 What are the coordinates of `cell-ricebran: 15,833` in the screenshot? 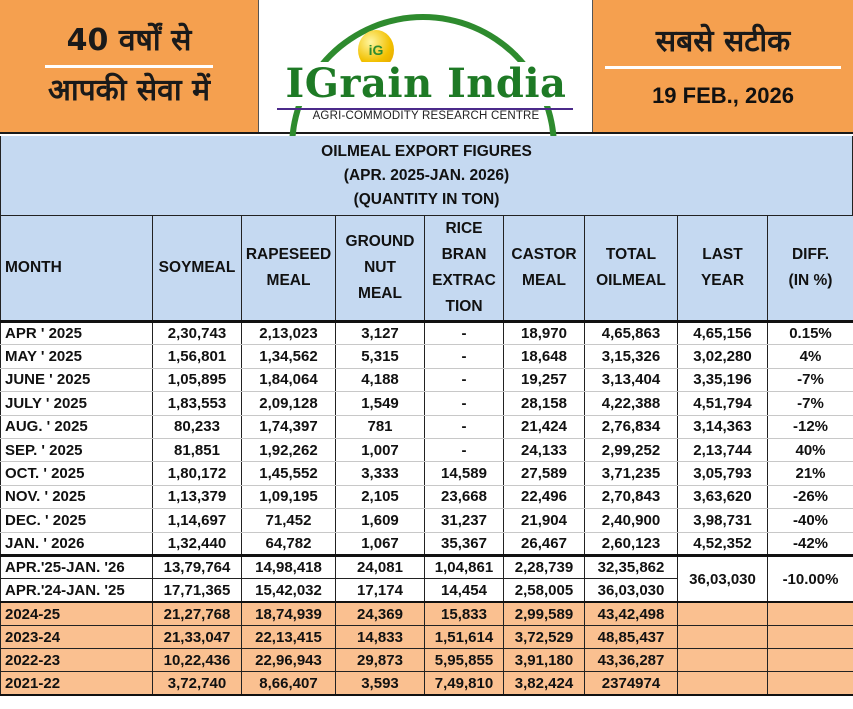 It's located at (464, 614).